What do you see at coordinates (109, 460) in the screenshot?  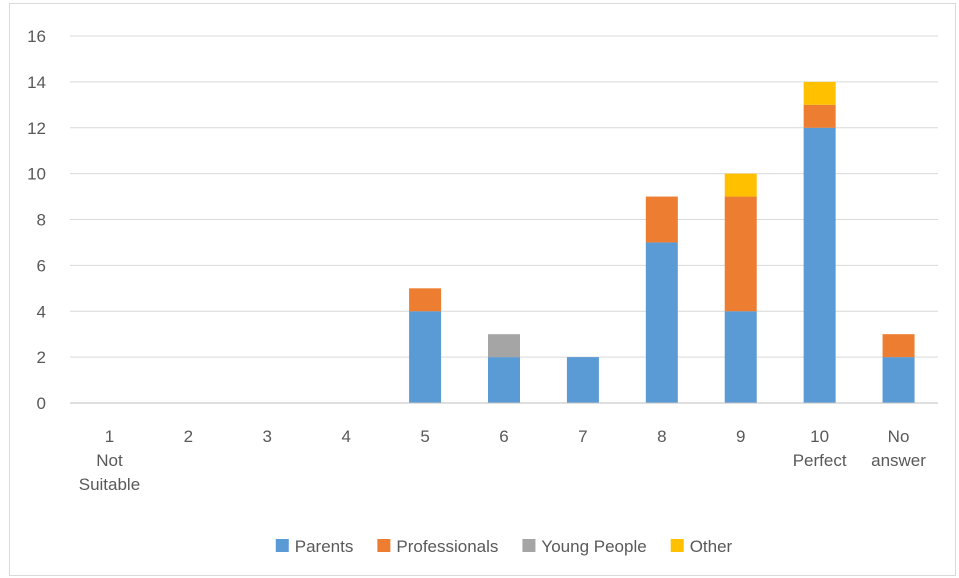 I see `x-tick-label: Not` at bounding box center [109, 460].